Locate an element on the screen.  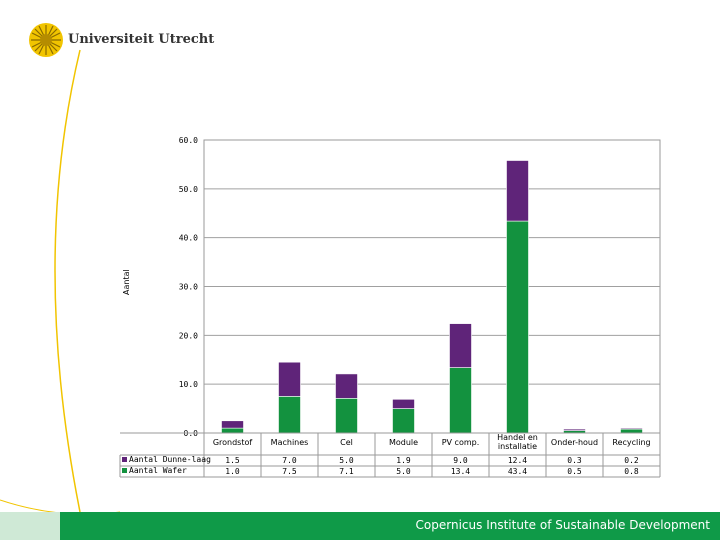
data-label-thin-film: 7.0 is located at coordinates (289, 460).